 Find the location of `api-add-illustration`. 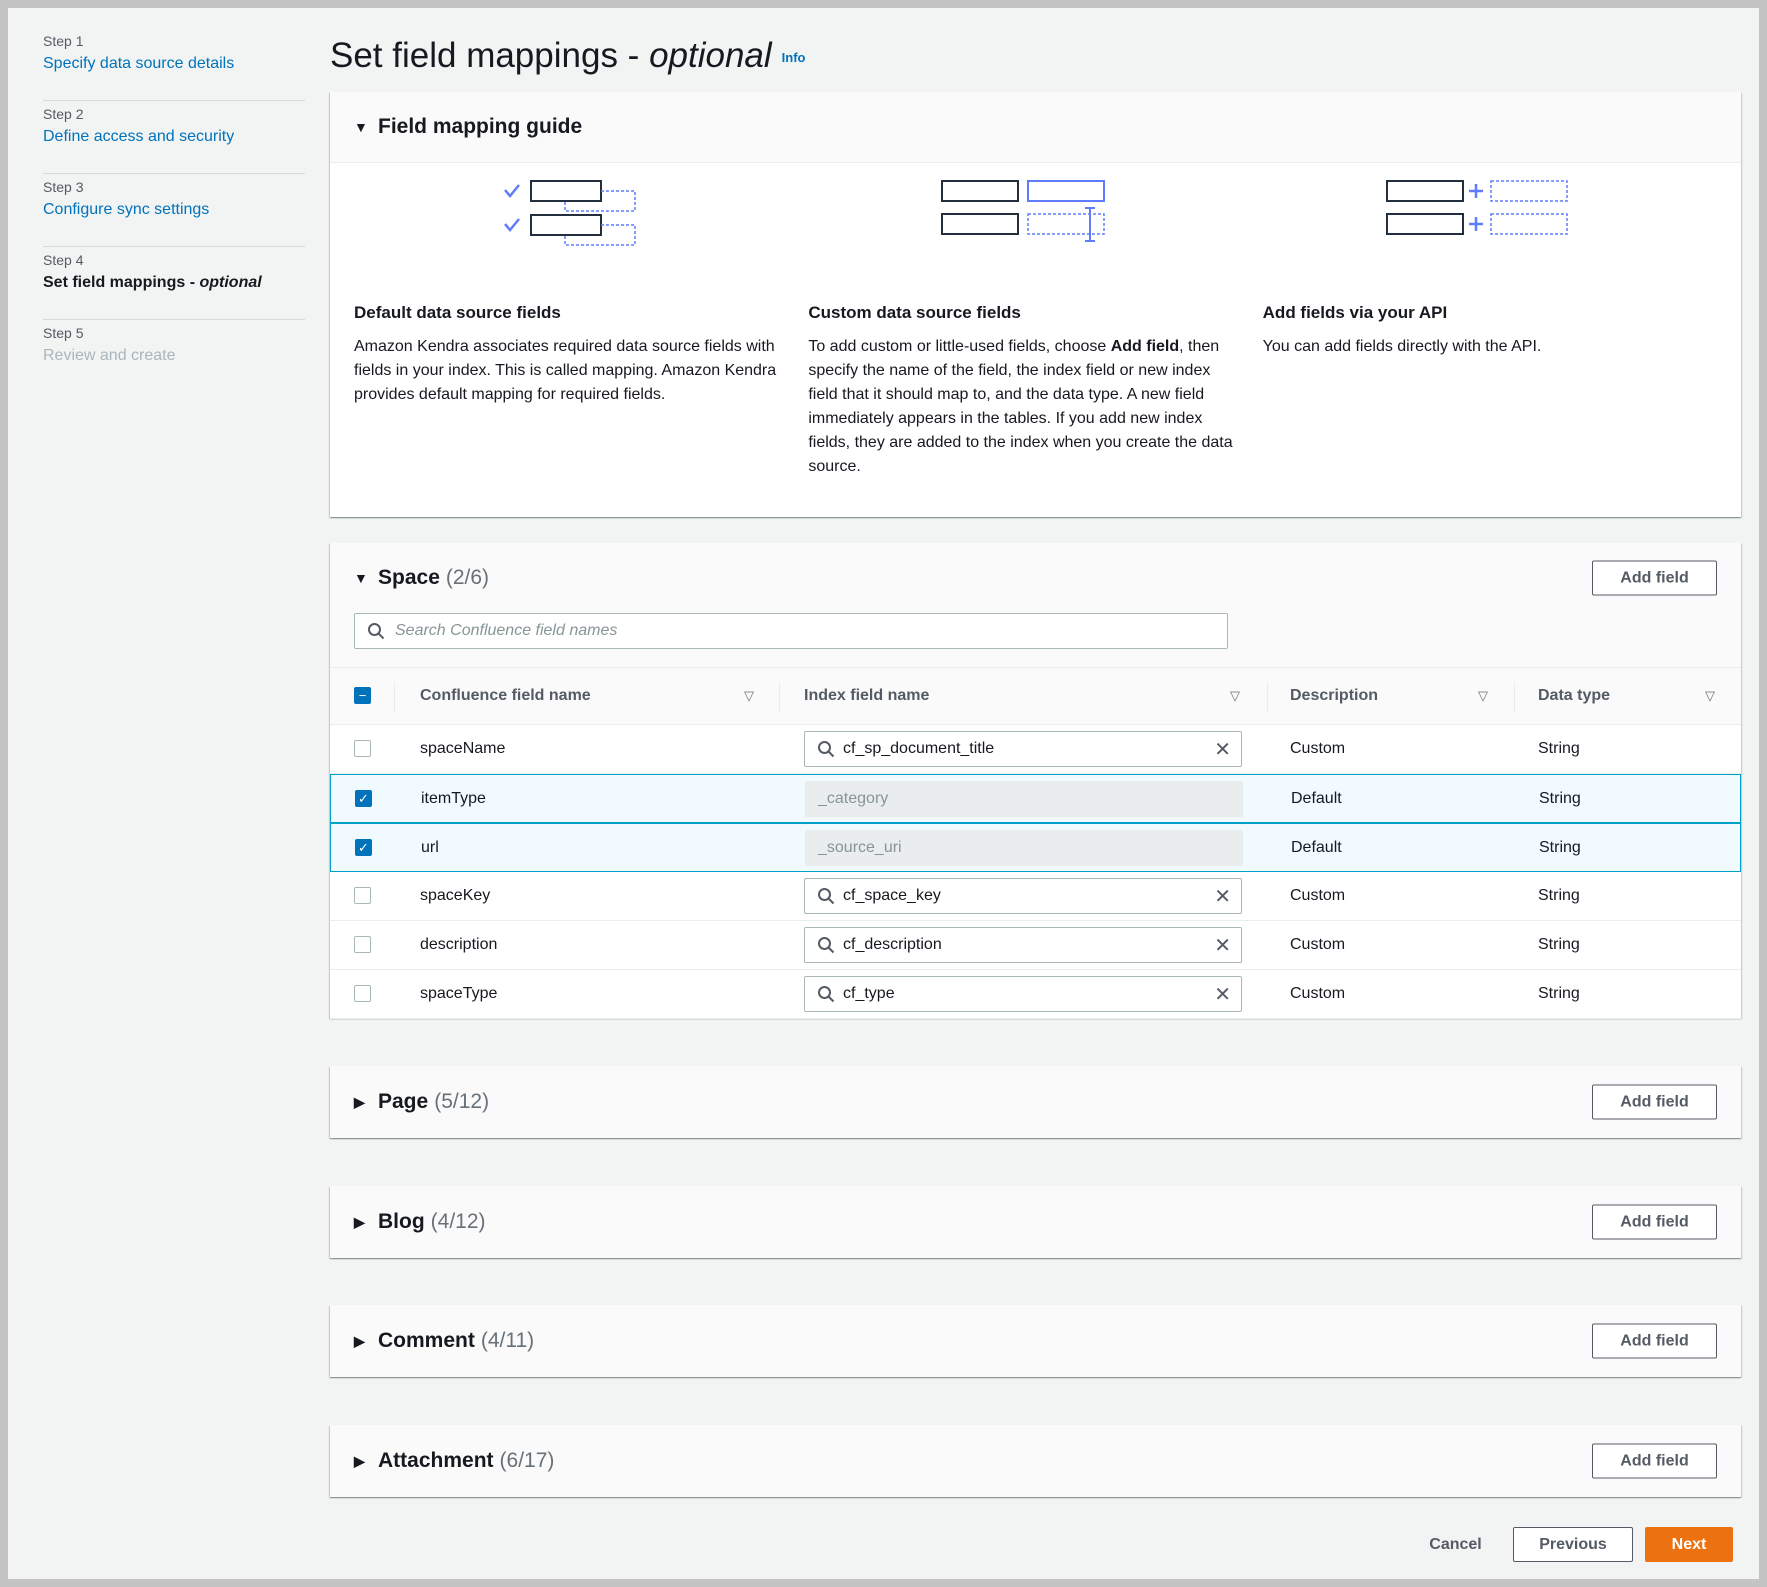

api-add-illustration is located at coordinates (1480, 233).